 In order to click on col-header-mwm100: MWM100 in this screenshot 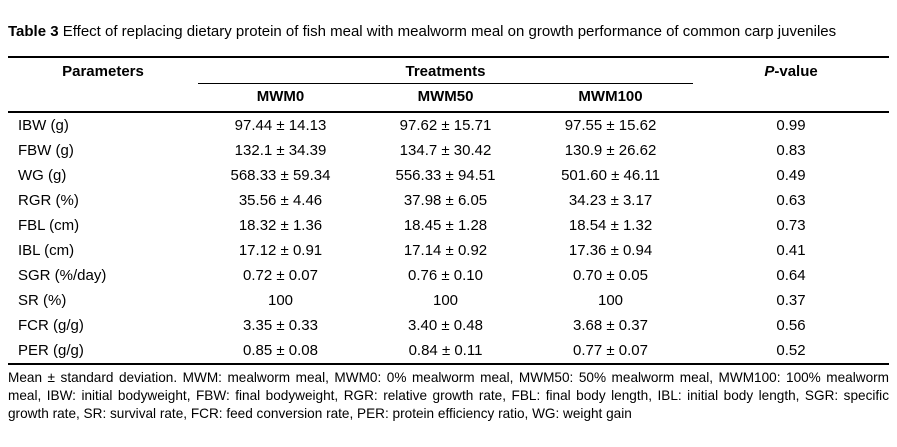, I will do `click(611, 98)`.